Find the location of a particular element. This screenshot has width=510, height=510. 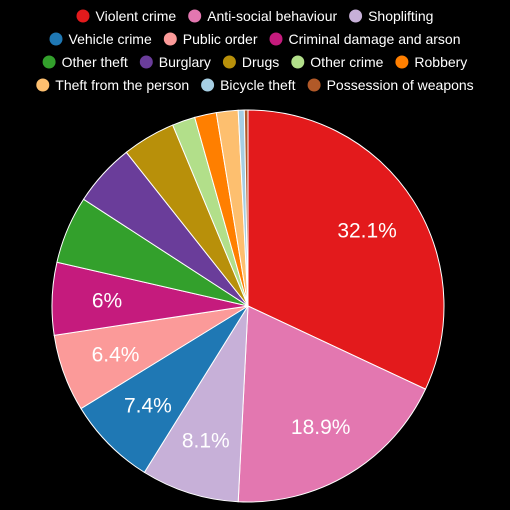

legend-label-theft-from-the-person: Theft from the person is located at coordinates (122, 85).